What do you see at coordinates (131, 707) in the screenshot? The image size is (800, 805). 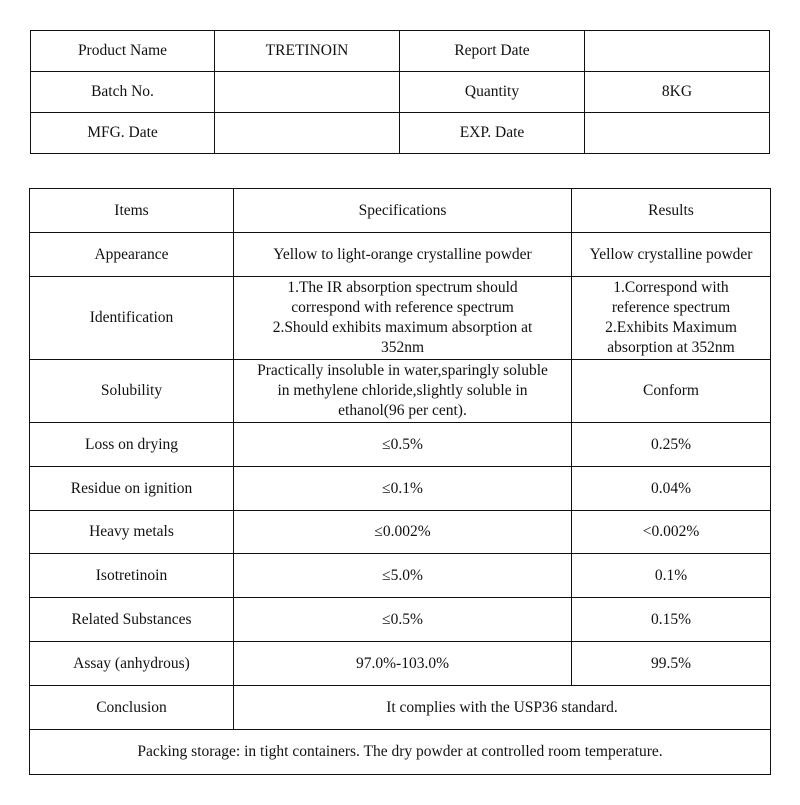 I see `conclusion-label: Conclusion` at bounding box center [131, 707].